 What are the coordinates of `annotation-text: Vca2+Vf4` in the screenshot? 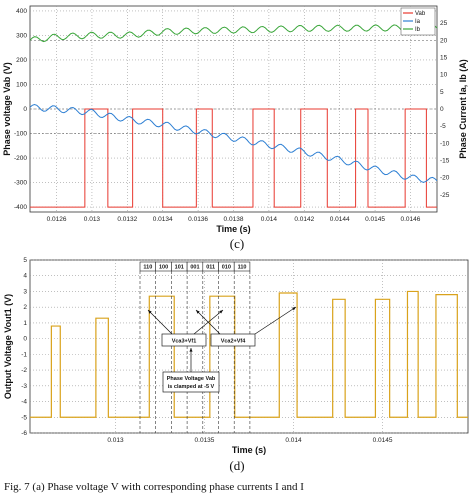 It's located at (234, 342).